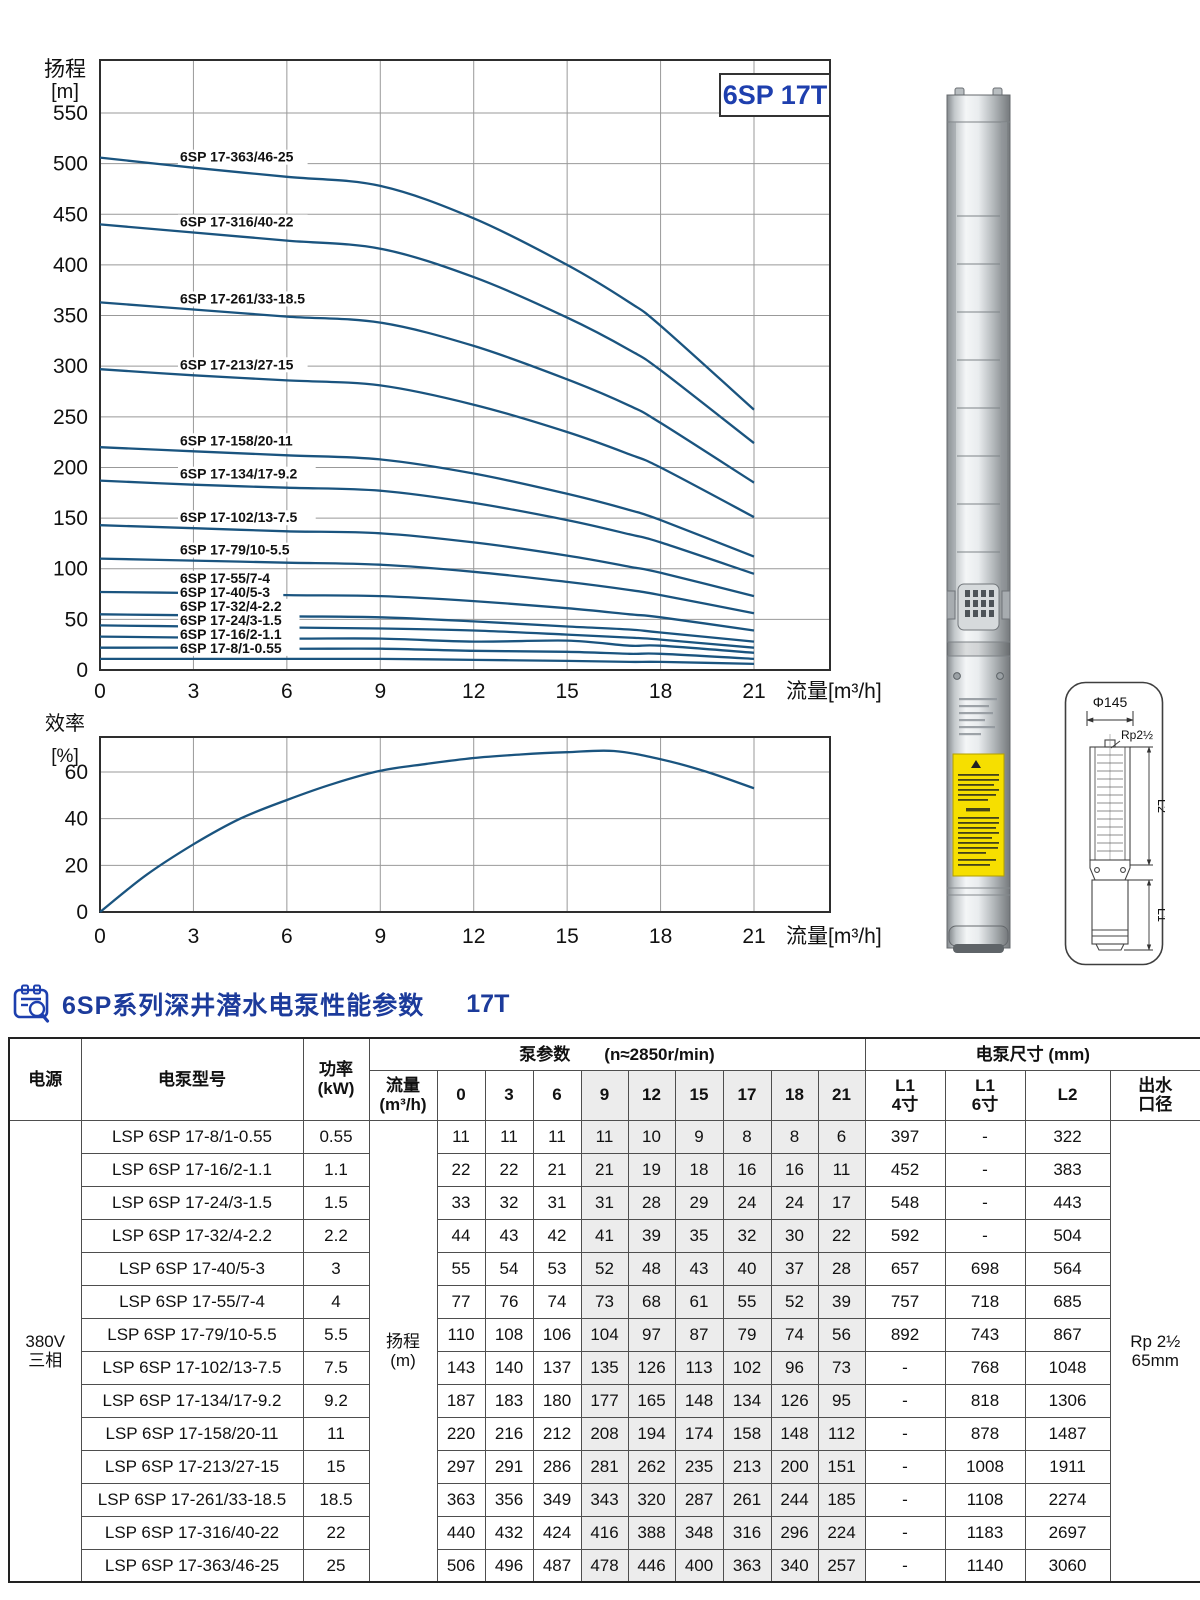 This screenshot has height=1600, width=1200. What do you see at coordinates (753, 691) in the screenshot?
I see `x-tick-label: 21` at bounding box center [753, 691].